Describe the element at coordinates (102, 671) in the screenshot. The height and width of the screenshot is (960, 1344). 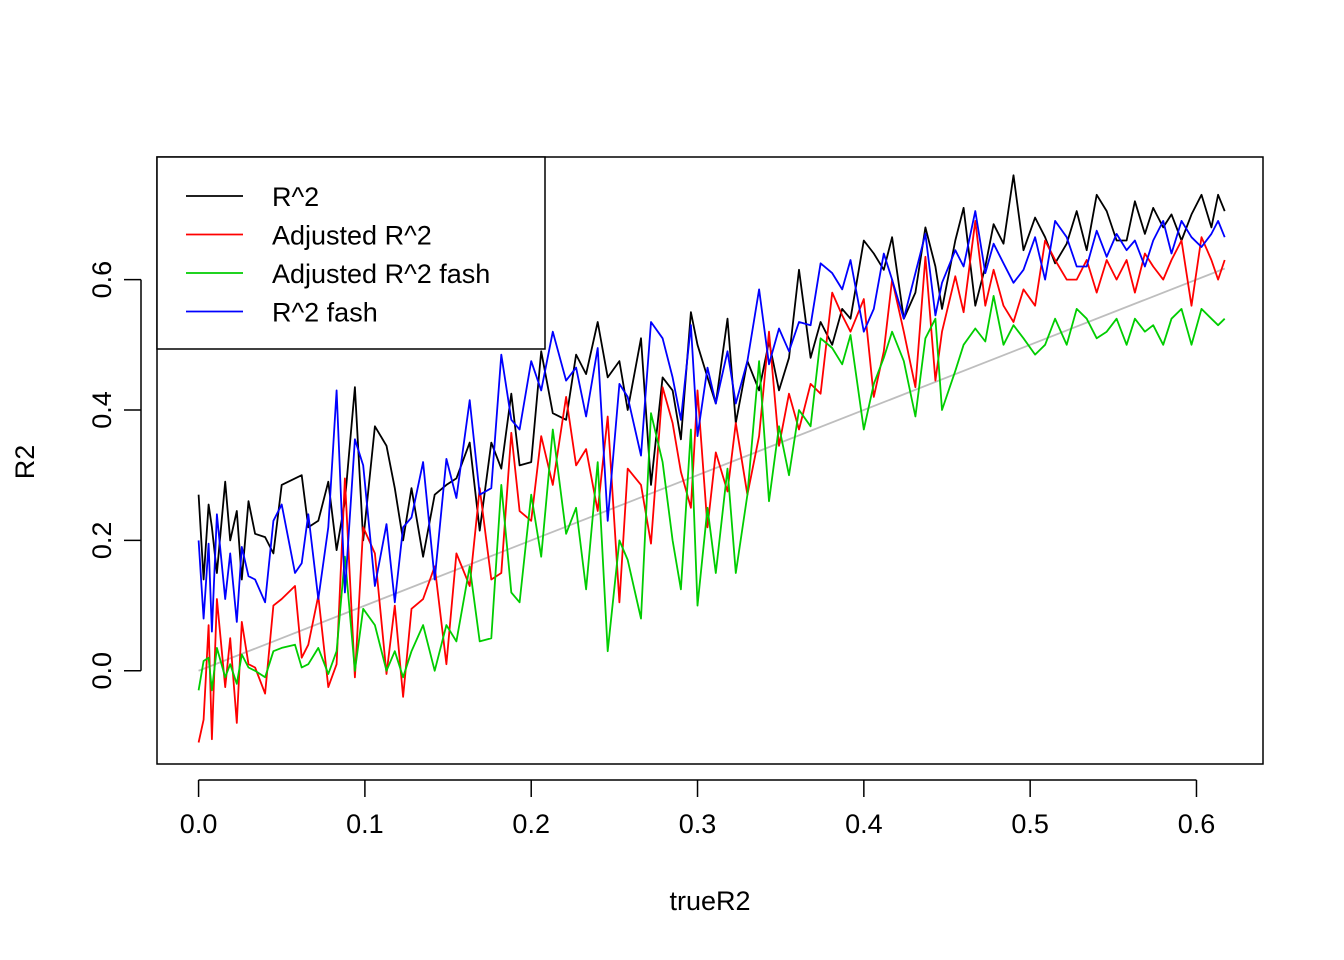
I see `y-tick-label: 0.0` at that location.